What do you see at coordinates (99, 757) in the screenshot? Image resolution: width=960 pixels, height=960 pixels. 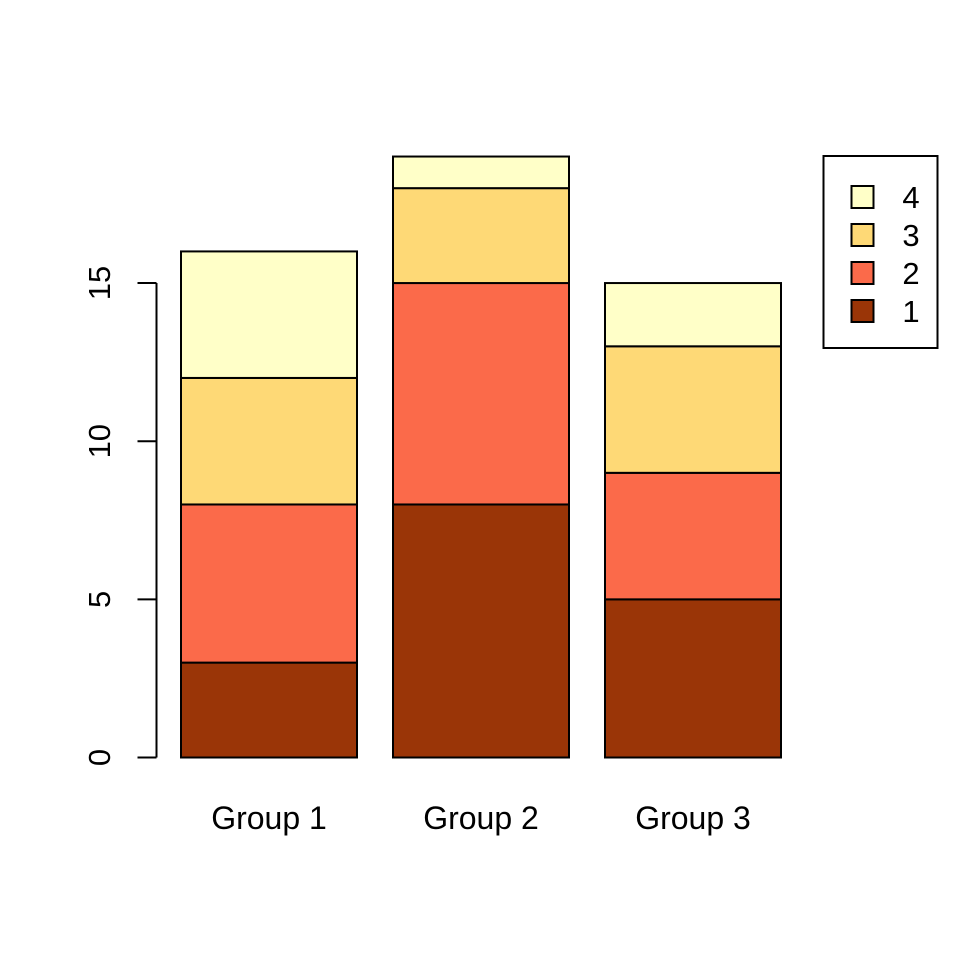 I see `y-axis-tick-label: 0` at bounding box center [99, 757].